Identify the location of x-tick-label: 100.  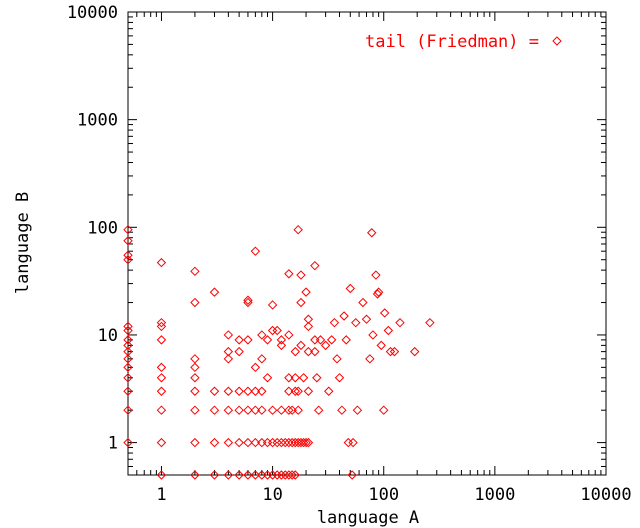
(383, 495).